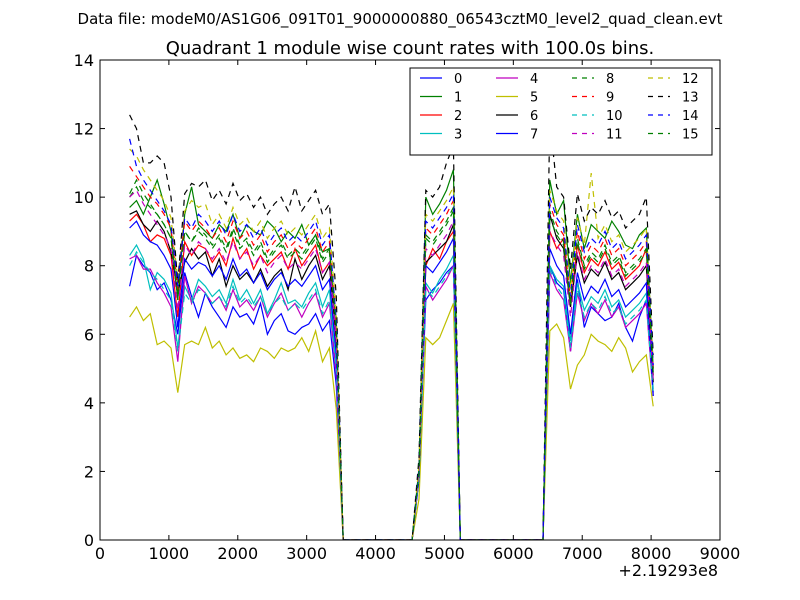 The image size is (800, 600). Describe the element at coordinates (610, 79) in the screenshot. I see `legend-label-8: 8` at that location.